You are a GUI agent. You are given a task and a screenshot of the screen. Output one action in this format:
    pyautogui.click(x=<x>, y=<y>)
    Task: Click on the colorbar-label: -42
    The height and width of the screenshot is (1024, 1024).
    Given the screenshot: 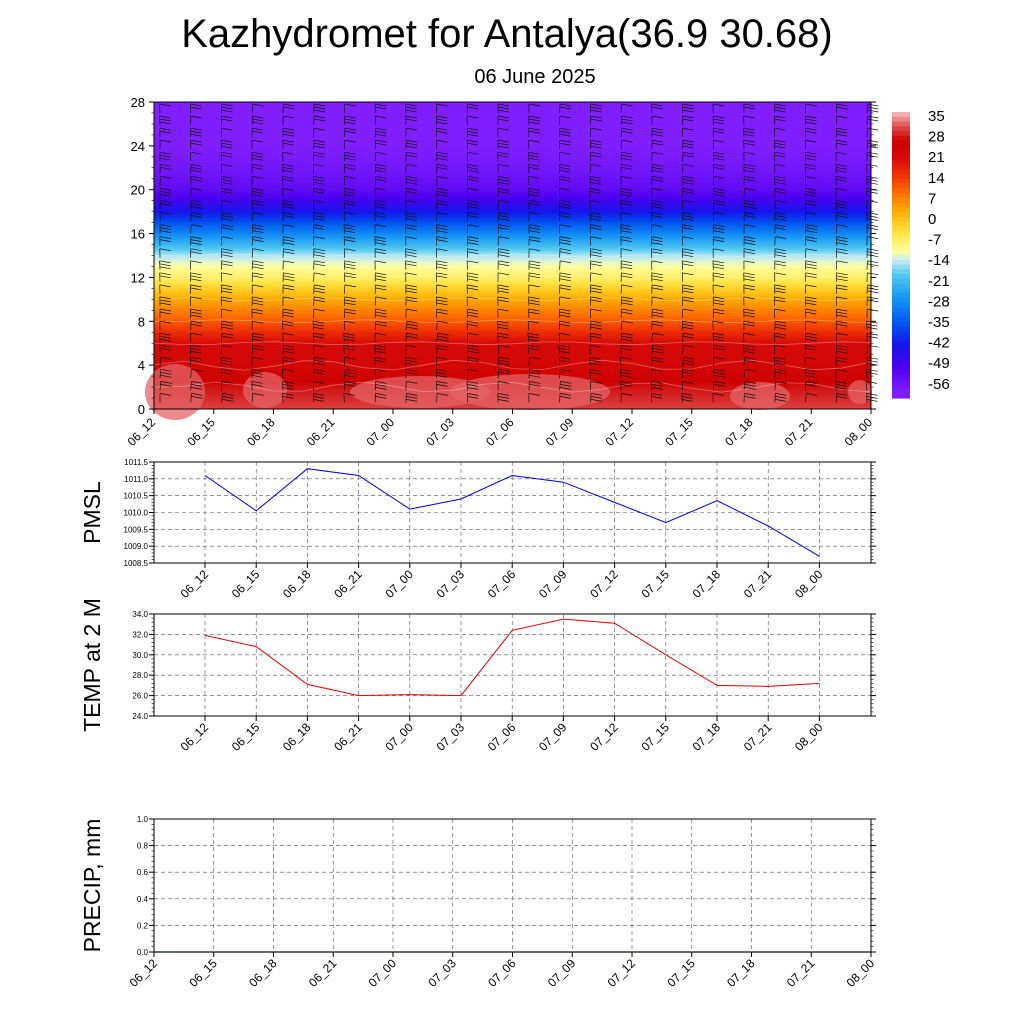 What is the action you would take?
    pyautogui.click(x=939, y=343)
    